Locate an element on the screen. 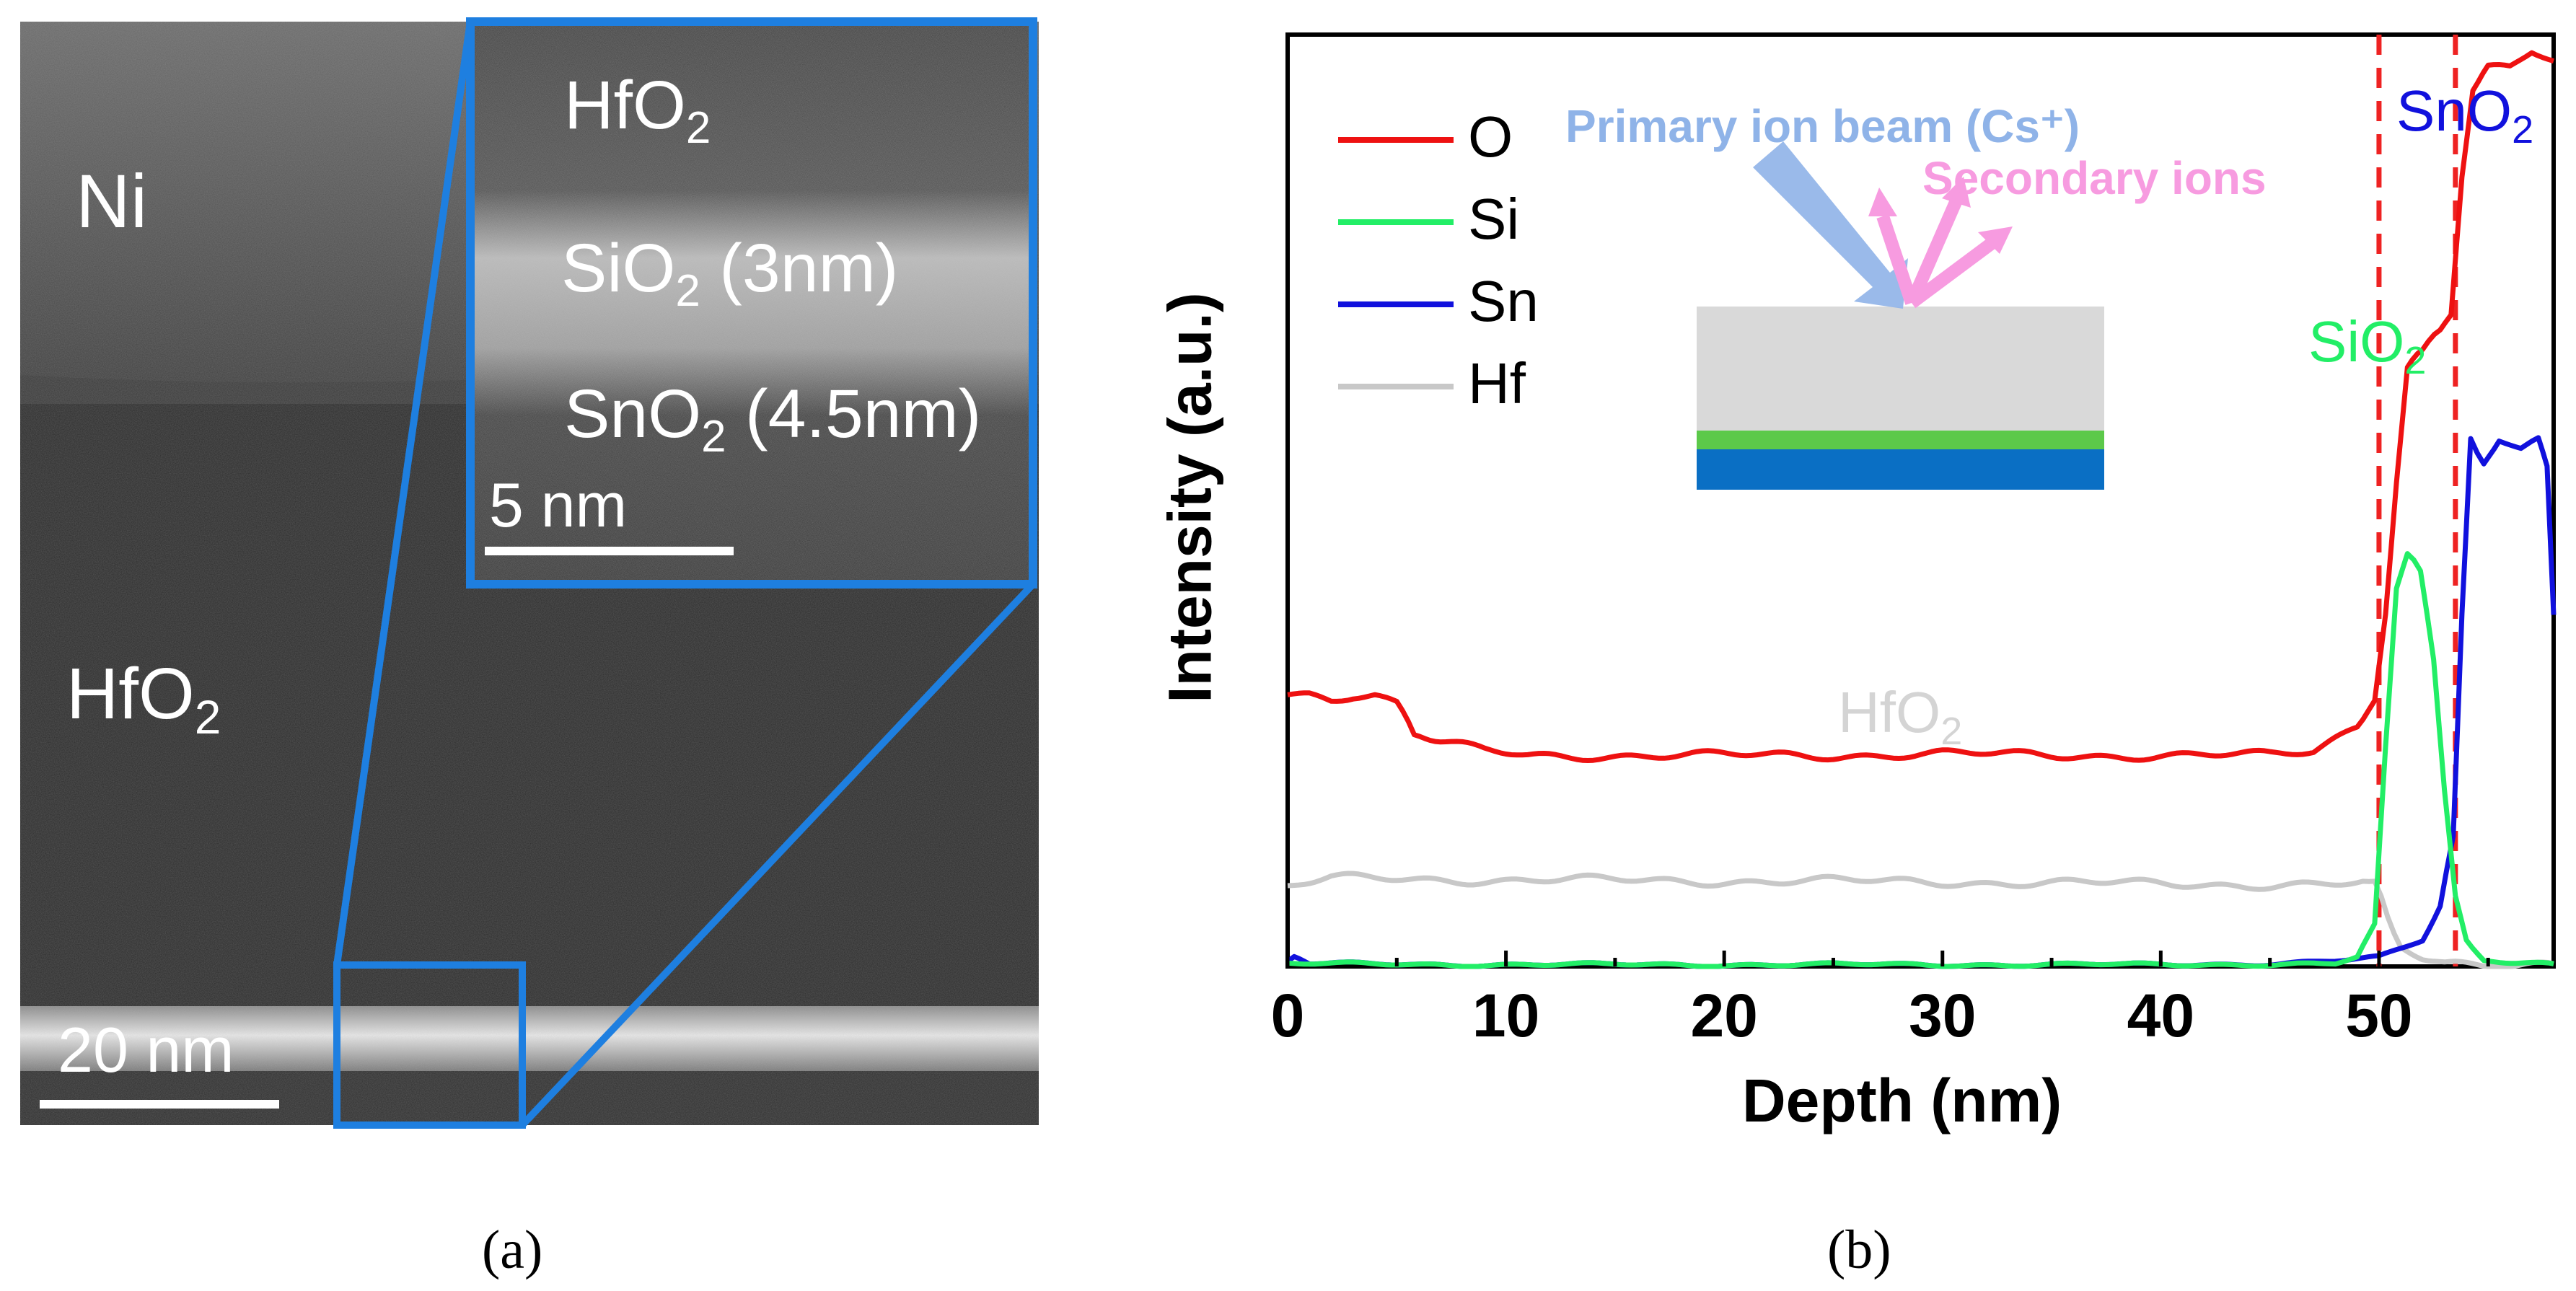 Image resolution: width=2576 pixels, height=1291 pixels. schematic-top-layer is located at coordinates (1900, 369).